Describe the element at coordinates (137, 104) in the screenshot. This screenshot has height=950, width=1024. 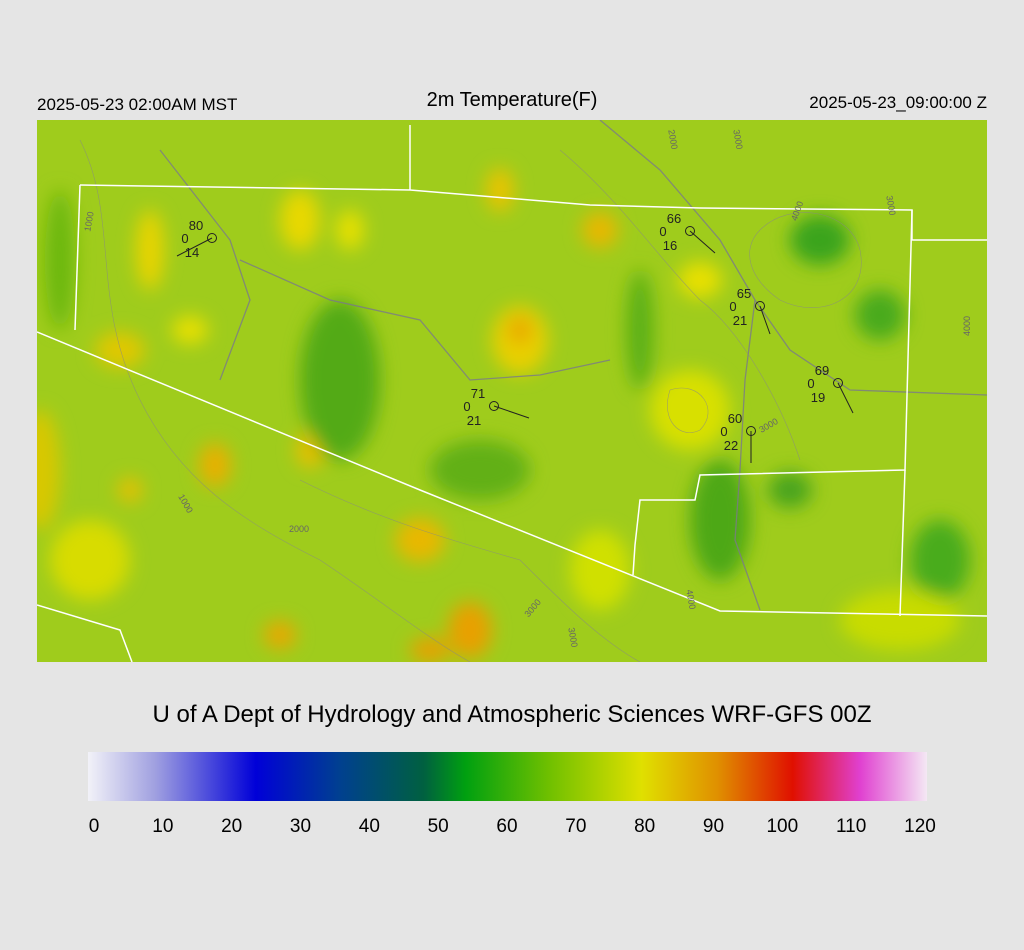
I see `local-time: 2025-05-23 02:00AM MST` at that location.